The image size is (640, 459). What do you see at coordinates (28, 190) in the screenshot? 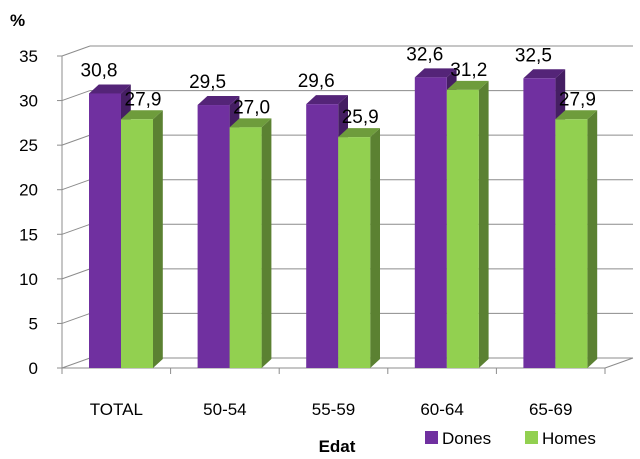
I see `y-tick-label: 20` at bounding box center [28, 190].